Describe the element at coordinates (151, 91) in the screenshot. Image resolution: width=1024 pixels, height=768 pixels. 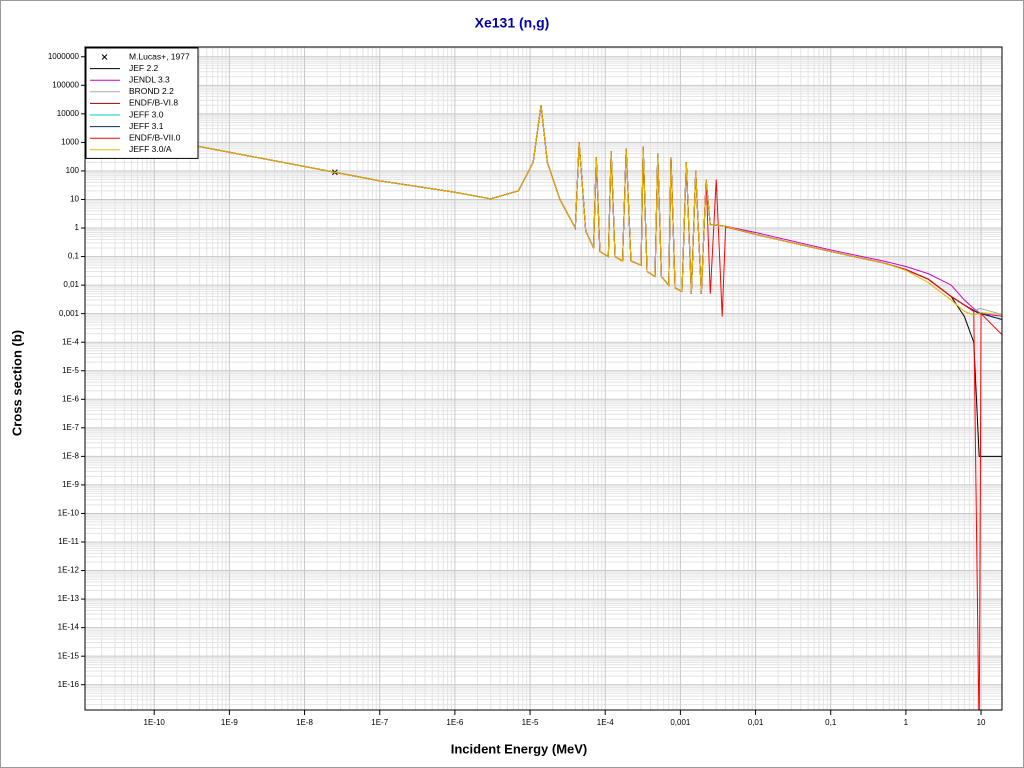
I see `legend-label: BROND 2.2` at that location.